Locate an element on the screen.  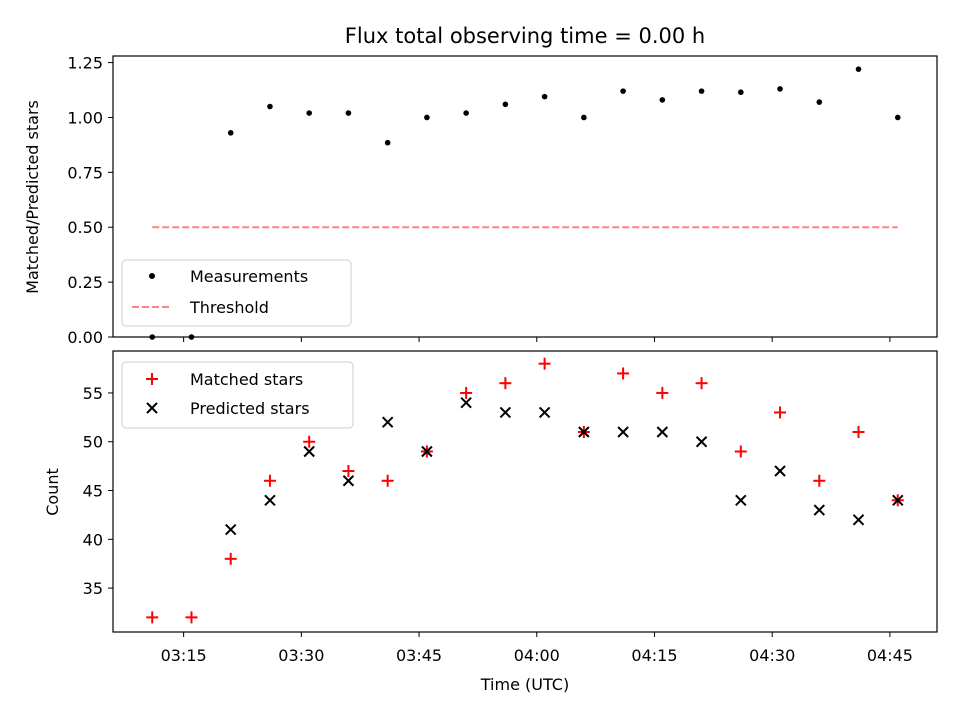
bottom-x-tick-label: 04:15 is located at coordinates (654, 655).